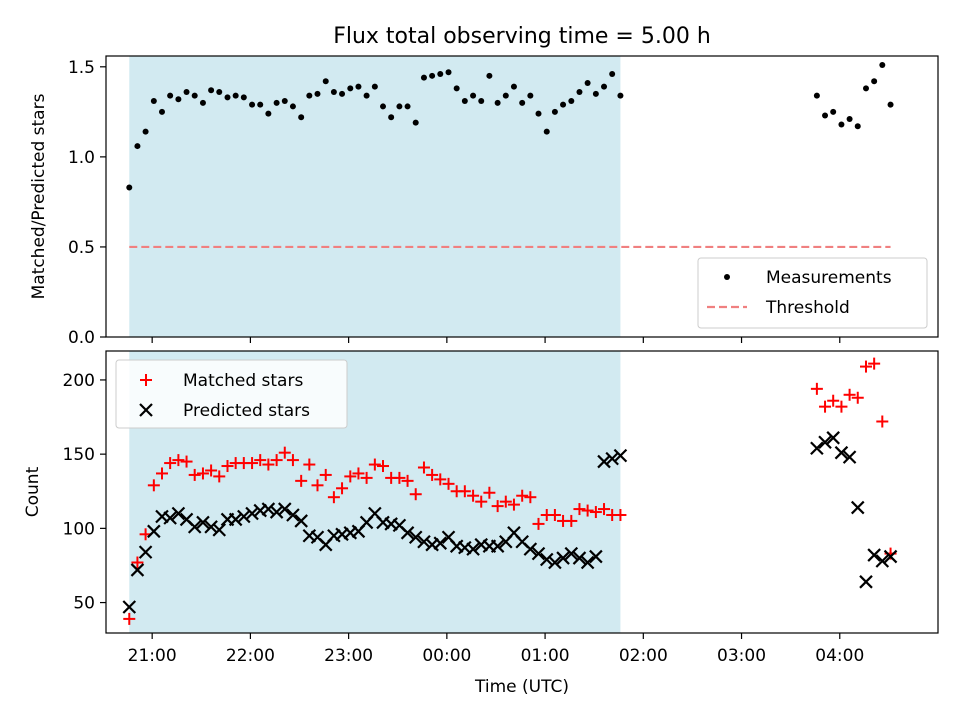  What do you see at coordinates (231, 394) in the screenshot?
I see `bottom-legend: Matched stars Predicted stars` at bounding box center [231, 394].